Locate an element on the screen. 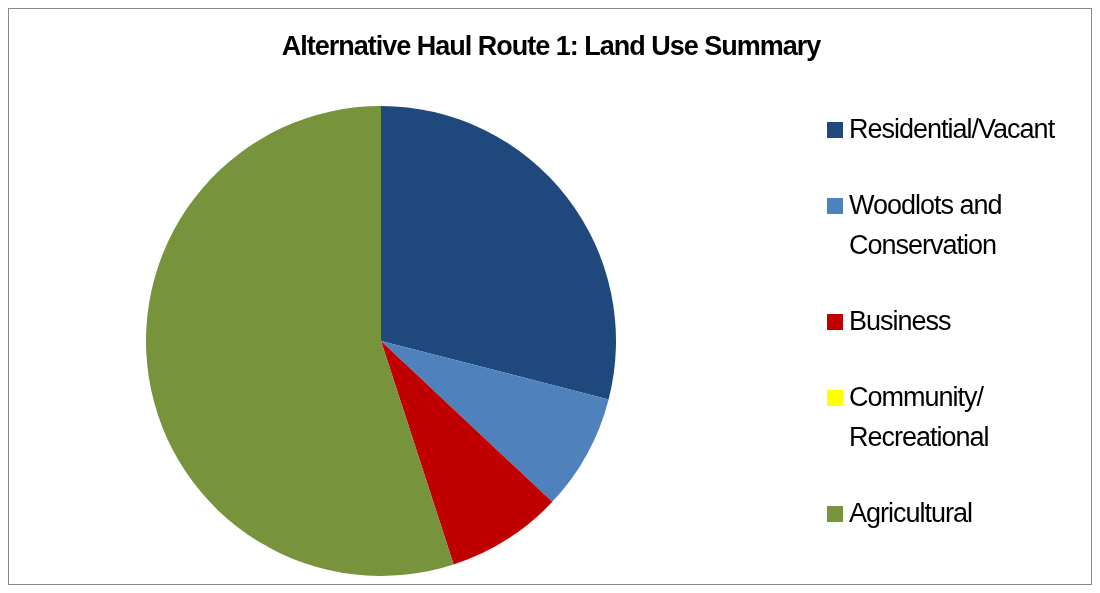 The image size is (1100, 593). legend-label: Residential/Vacant is located at coordinates (952, 129).